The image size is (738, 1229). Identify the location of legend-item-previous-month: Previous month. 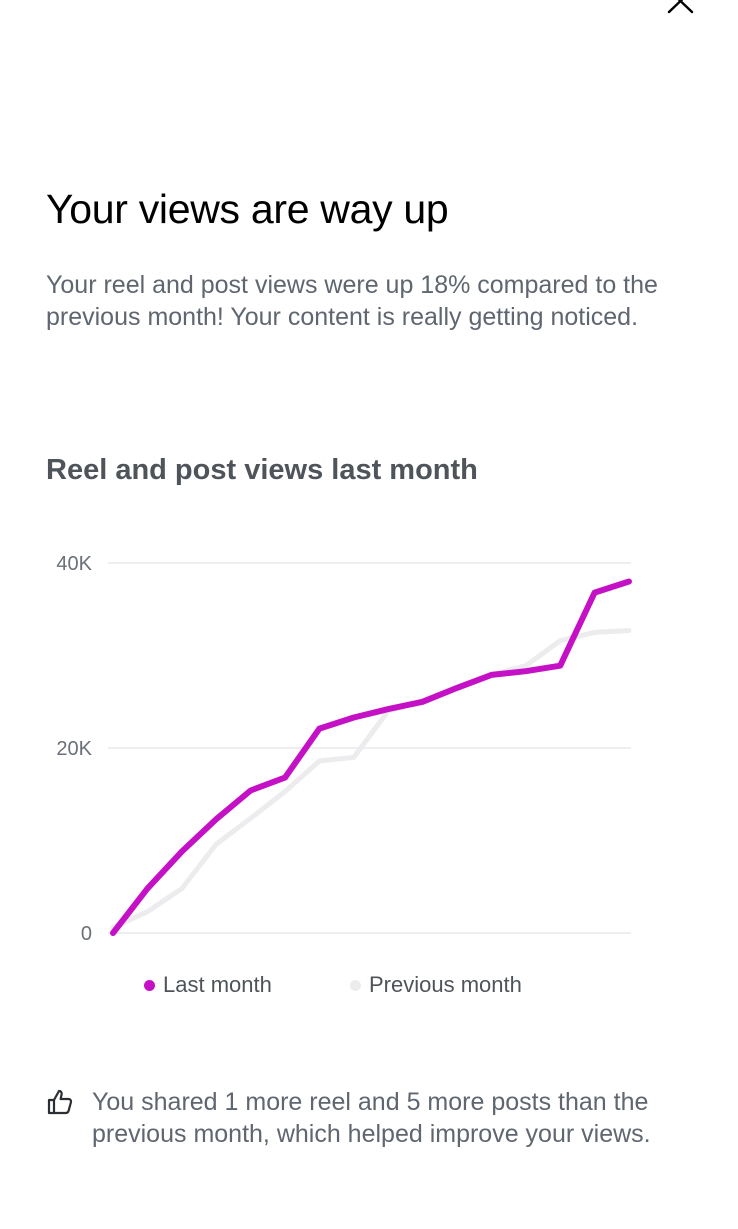
(436, 985).